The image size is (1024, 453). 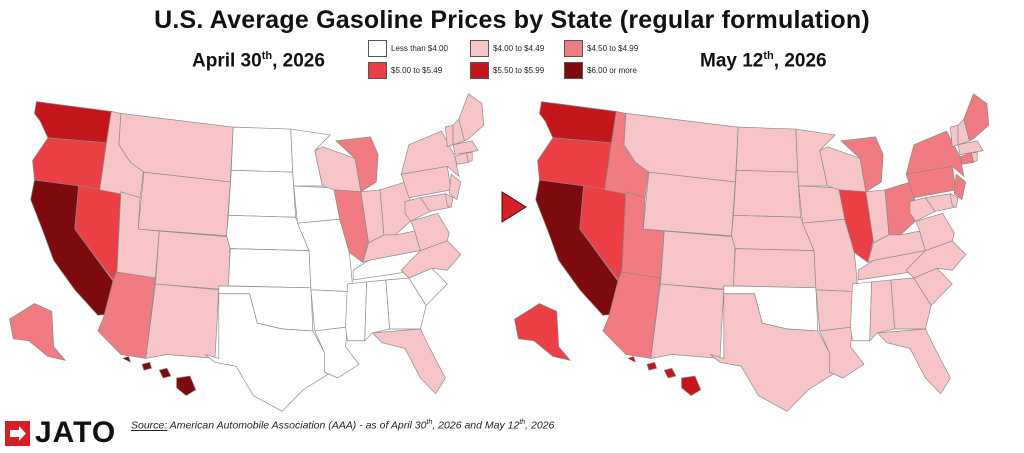 I want to click on legend-item: $4.00 to $4.49, so click(x=507, y=48).